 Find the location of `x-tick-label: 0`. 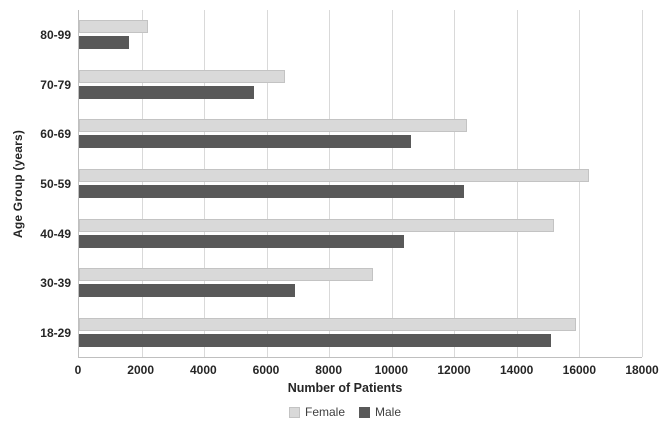

x-tick-label: 0 is located at coordinates (78, 370).